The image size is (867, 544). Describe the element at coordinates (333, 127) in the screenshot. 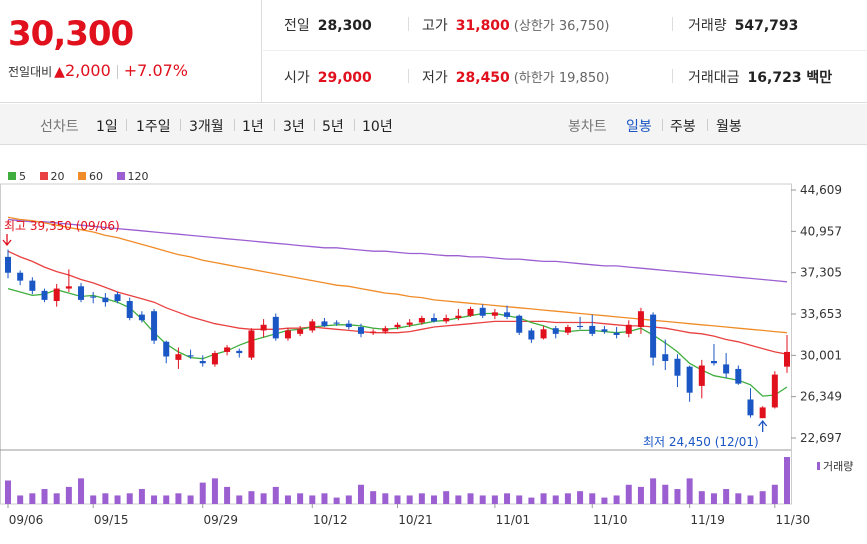

I see `period-5y: 5년` at that location.